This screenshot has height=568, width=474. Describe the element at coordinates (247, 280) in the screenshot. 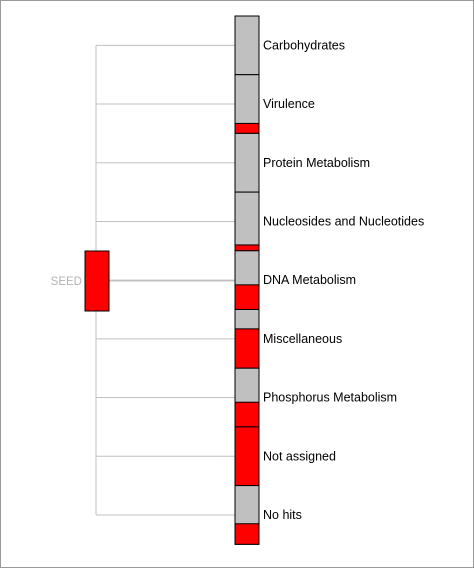

I see `category-stack` at that location.